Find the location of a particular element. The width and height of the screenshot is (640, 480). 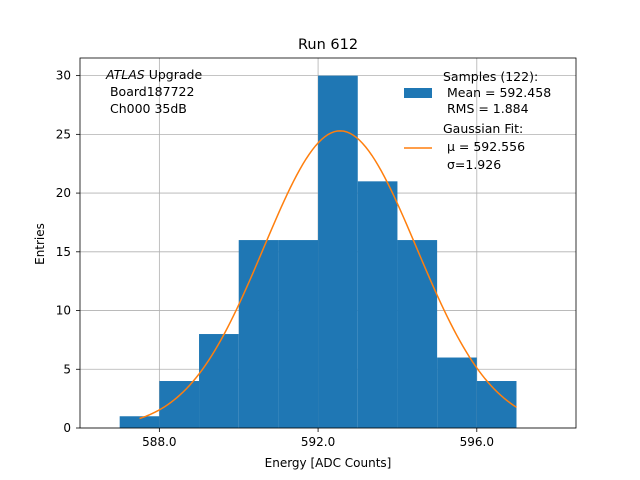

y-tick-label: 10 is located at coordinates (63, 311).